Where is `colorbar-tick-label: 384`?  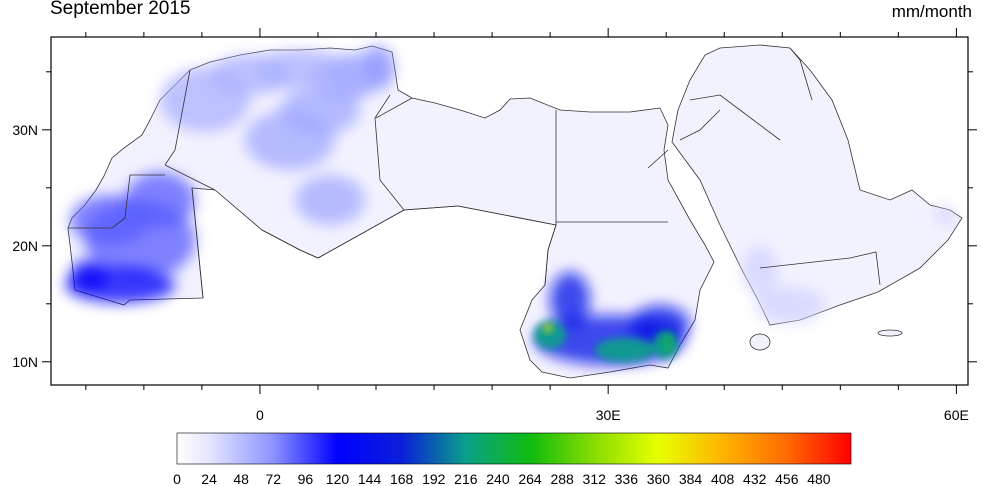
colorbar-tick-label: 384 is located at coordinates (691, 478).